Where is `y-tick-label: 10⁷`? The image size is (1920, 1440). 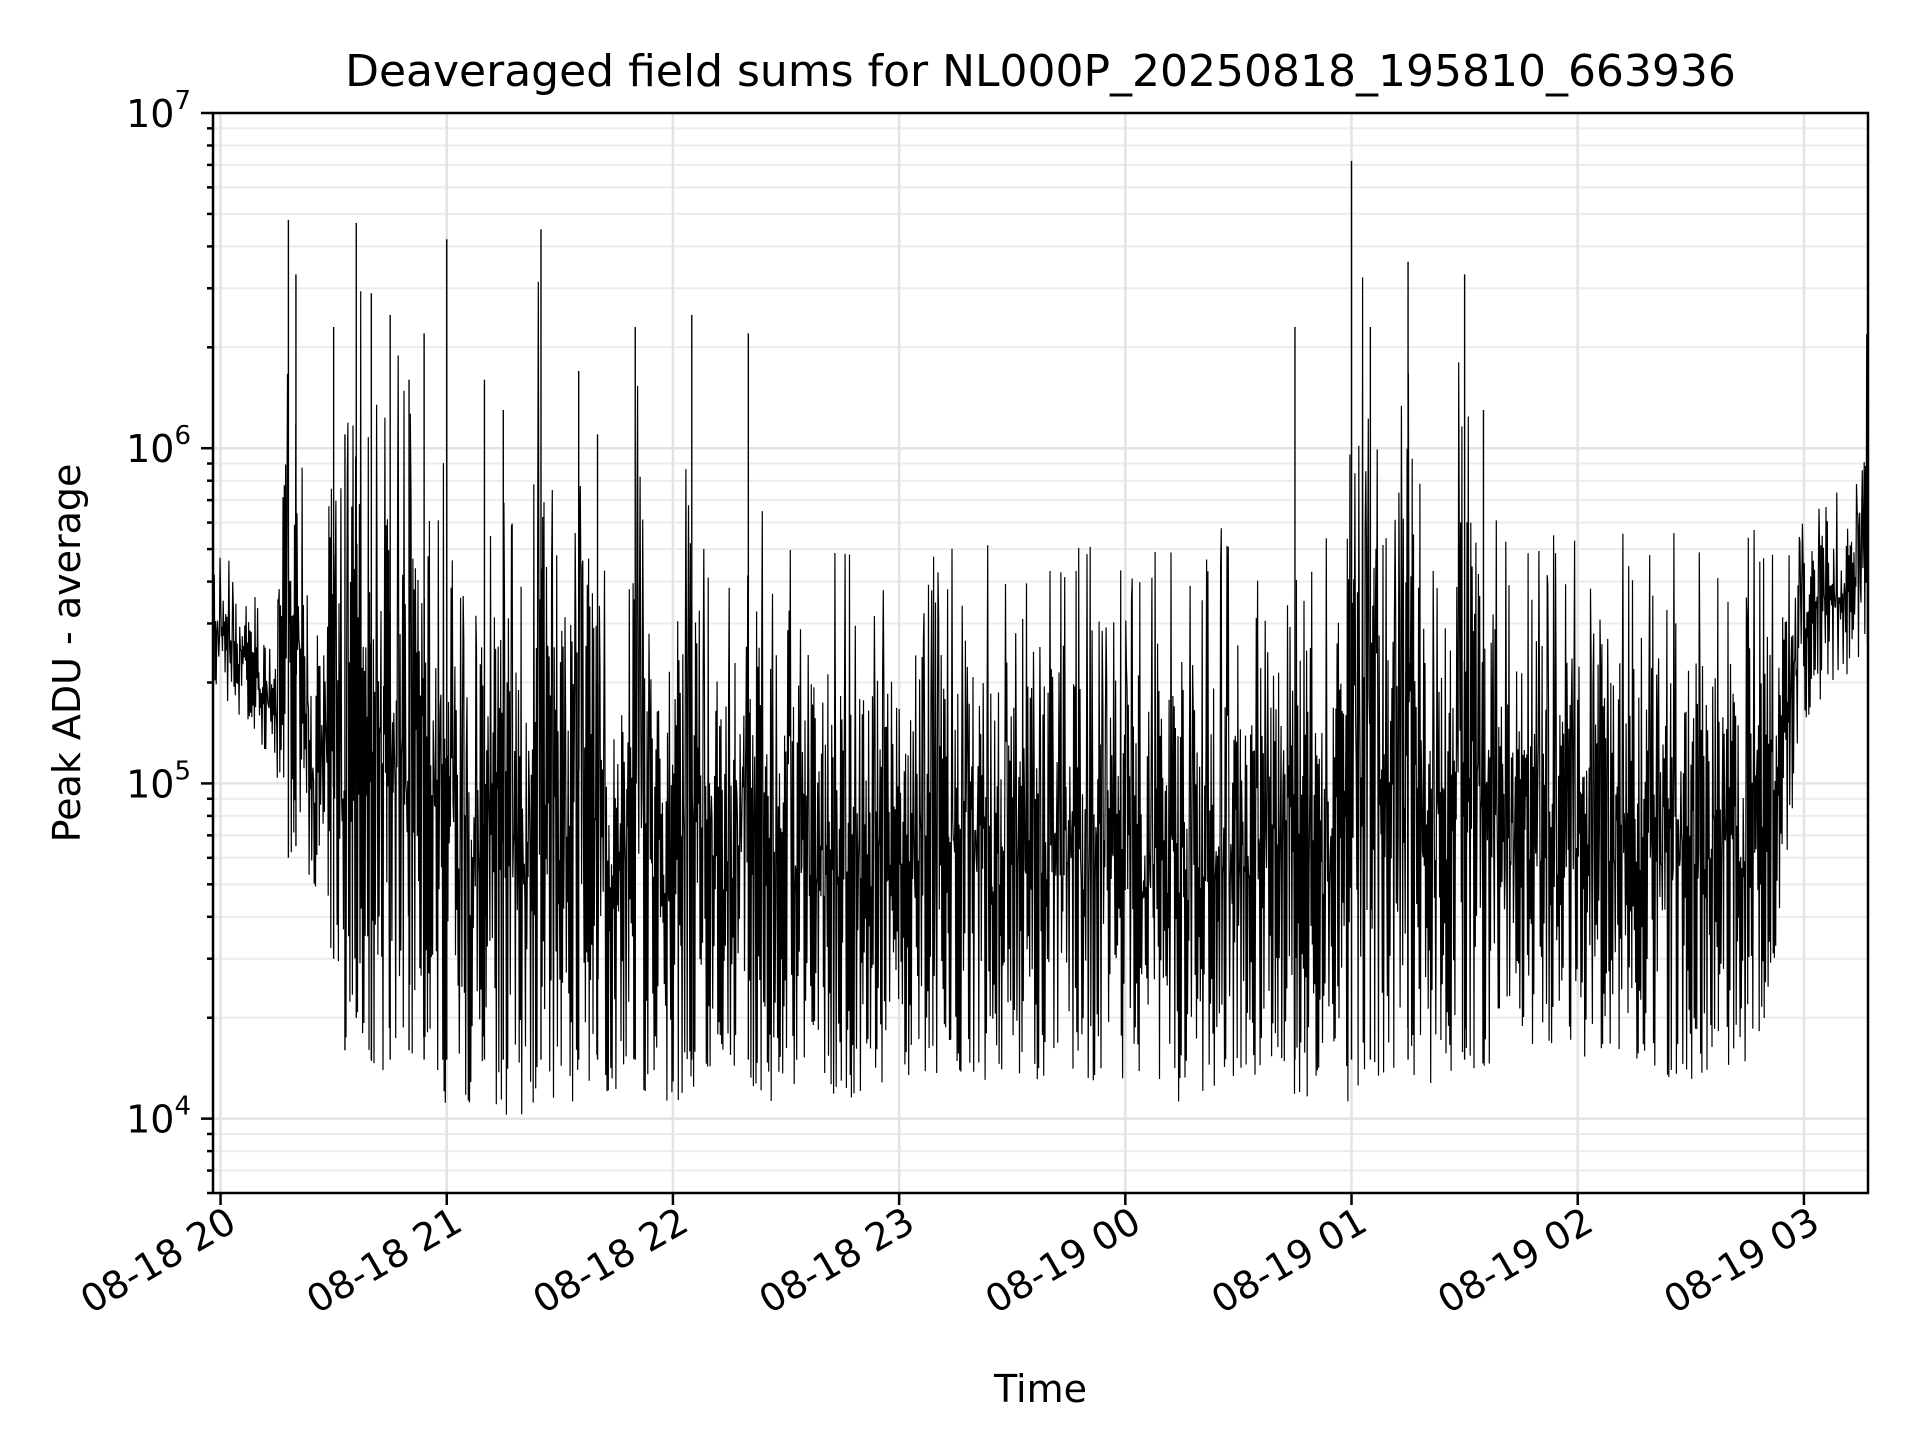
y-tick-label: 10⁷ is located at coordinates (158, 111).